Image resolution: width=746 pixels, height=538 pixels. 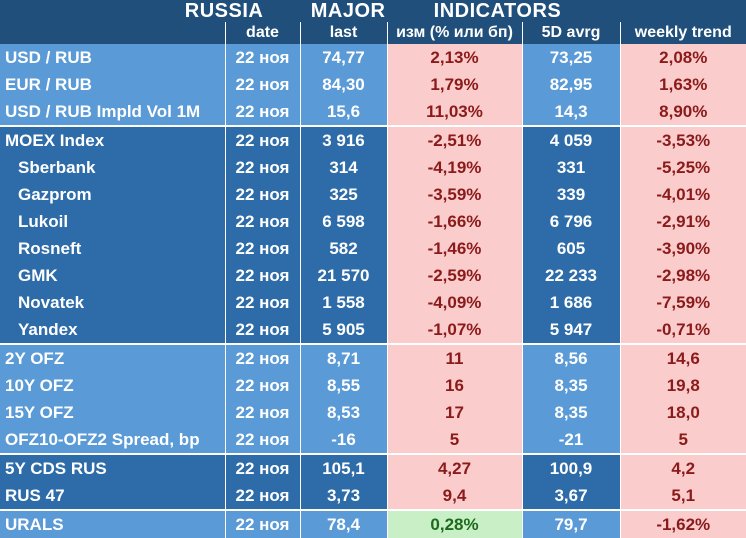 What do you see at coordinates (113, 33) in the screenshot?
I see `header-name` at bounding box center [113, 33].